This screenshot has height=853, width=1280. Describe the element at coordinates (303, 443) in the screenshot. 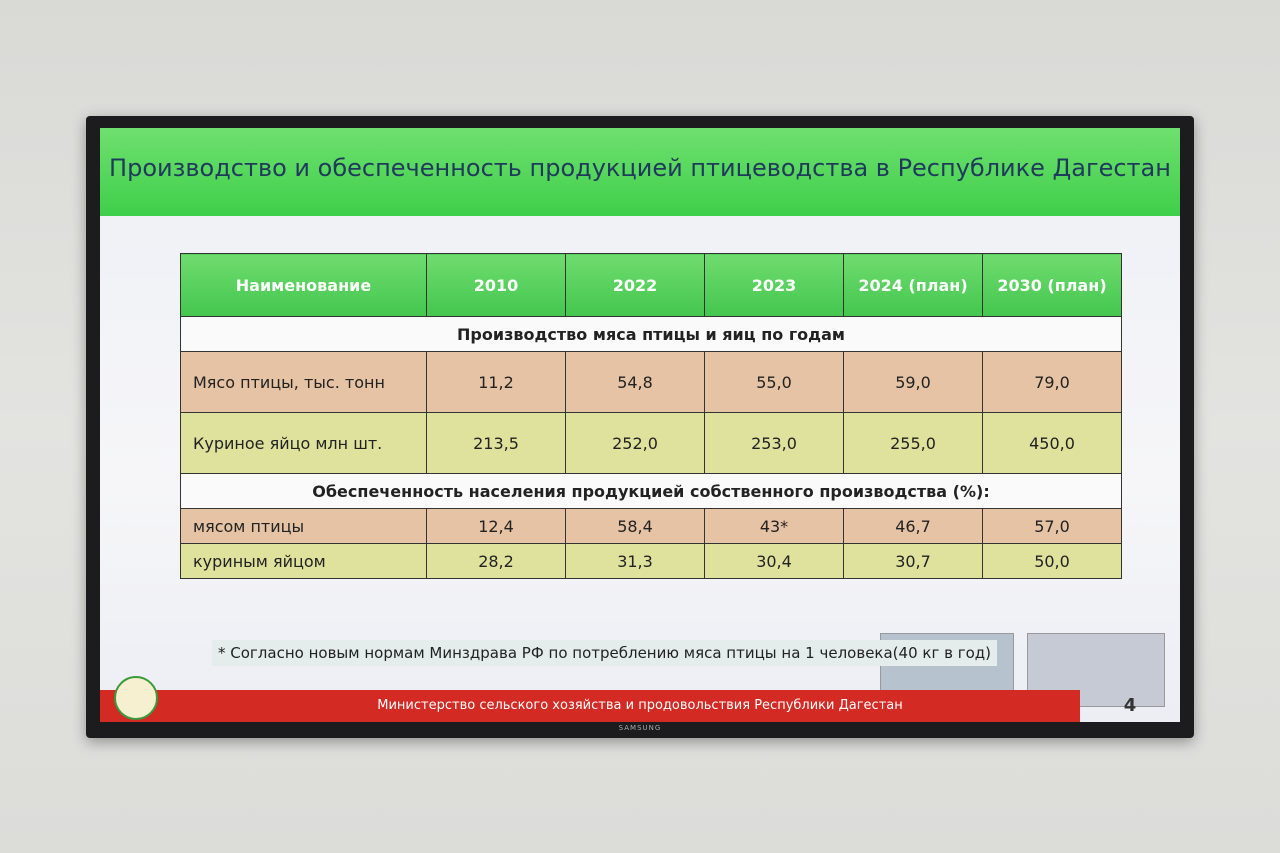

I see `row-label: Куриное яйцо млн шт.` at that location.